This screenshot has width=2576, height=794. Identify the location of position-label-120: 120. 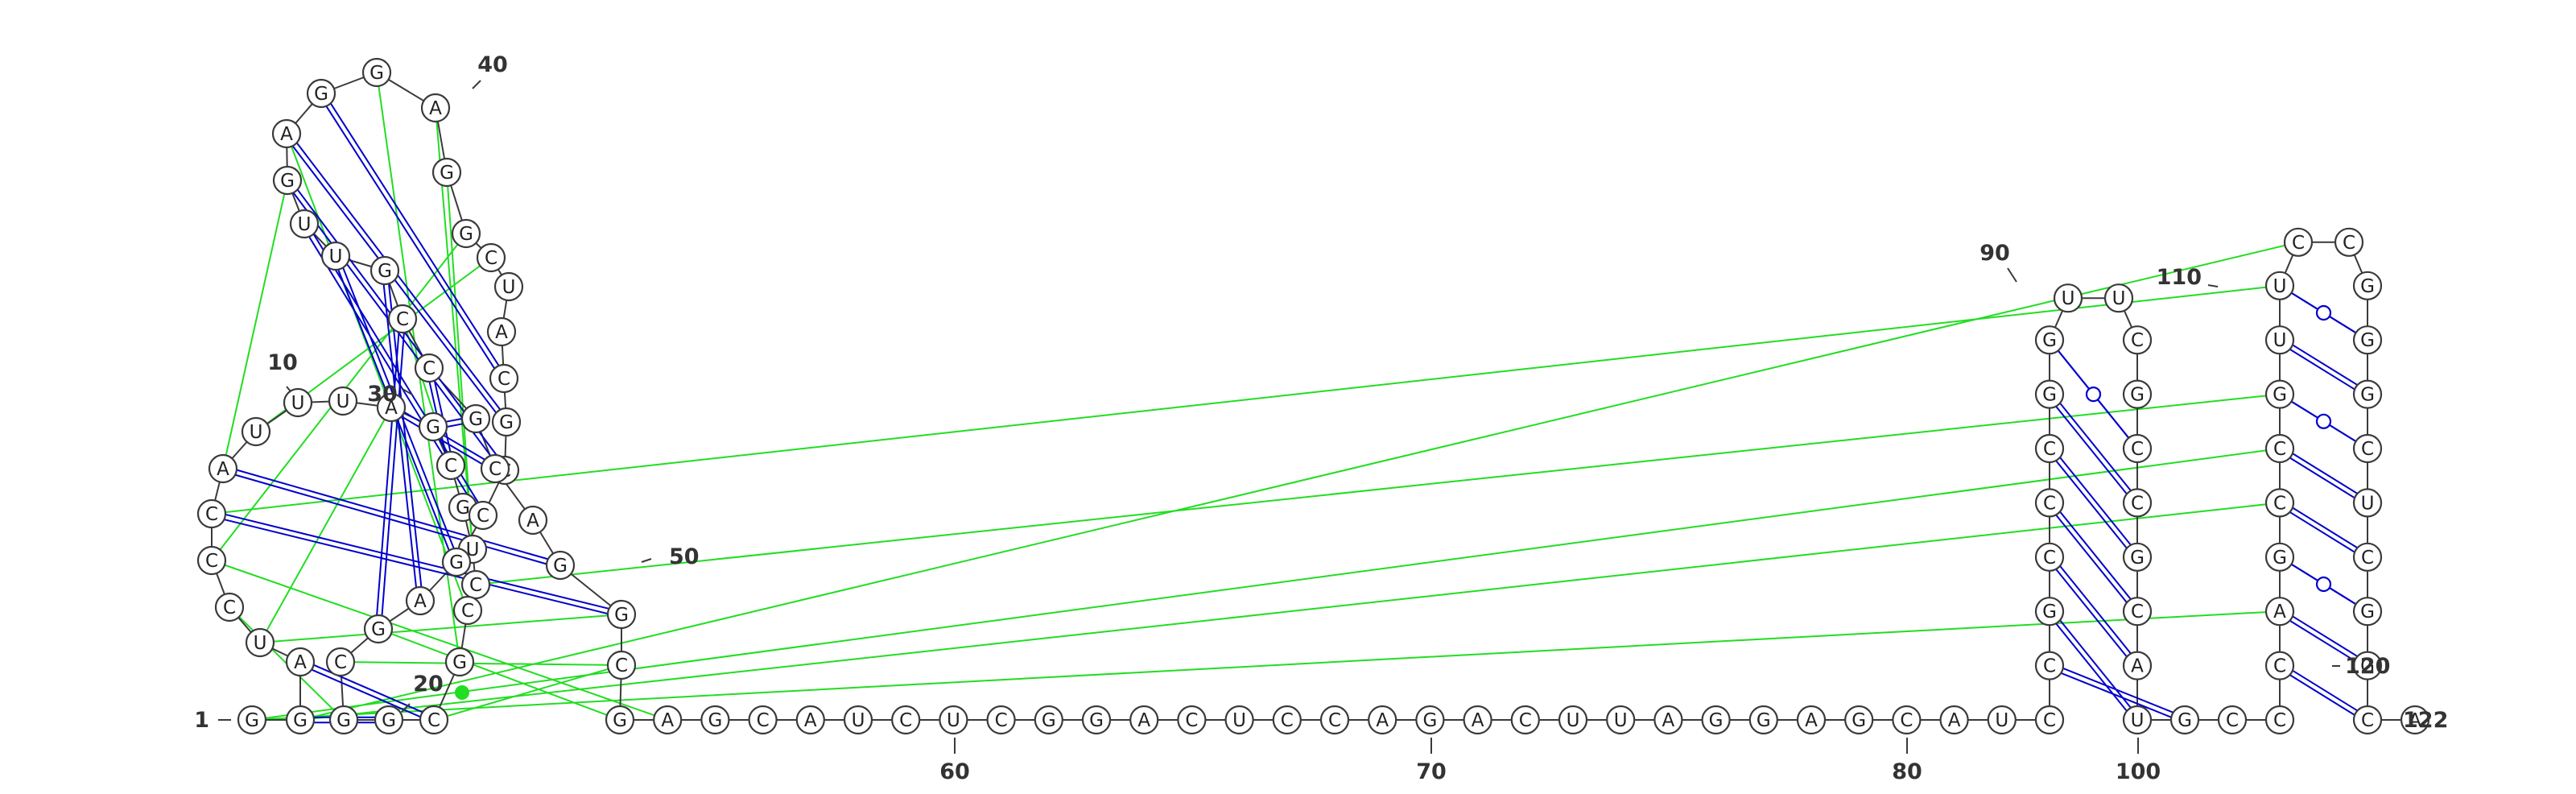
(2367, 666).